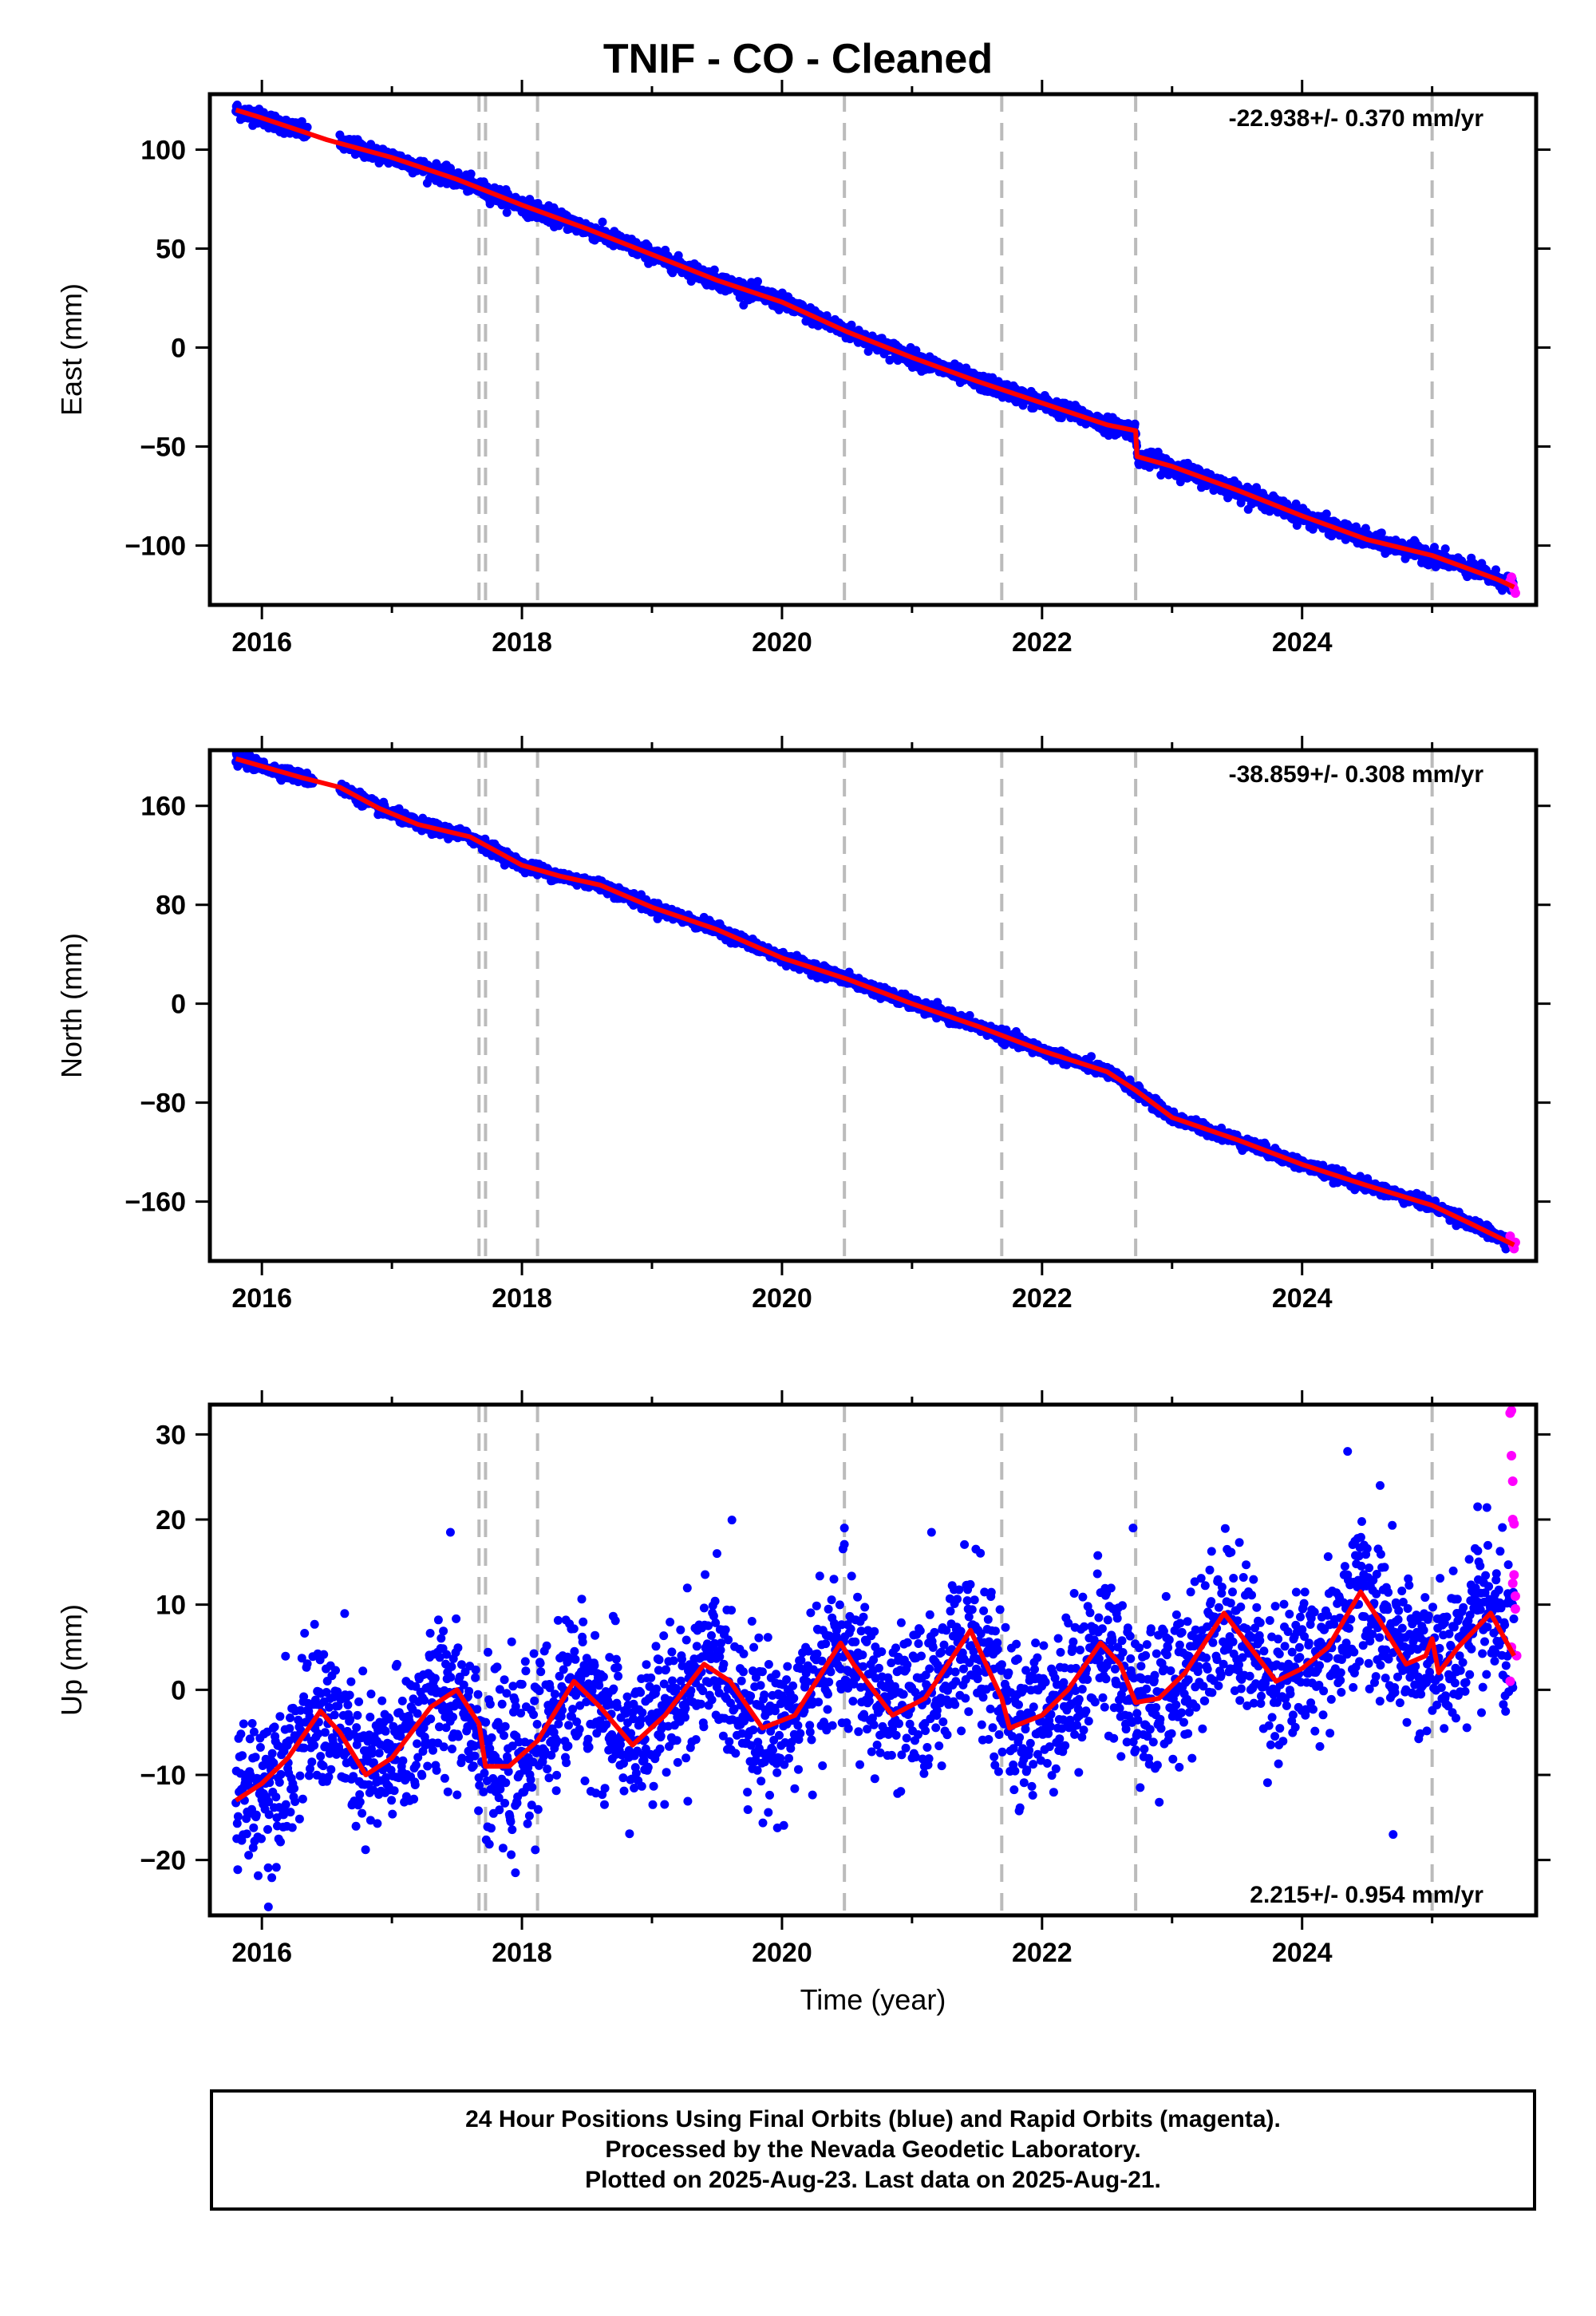 This screenshot has height=2316, width=1596. I want to click on y-tick-label: 50, so click(171, 249).